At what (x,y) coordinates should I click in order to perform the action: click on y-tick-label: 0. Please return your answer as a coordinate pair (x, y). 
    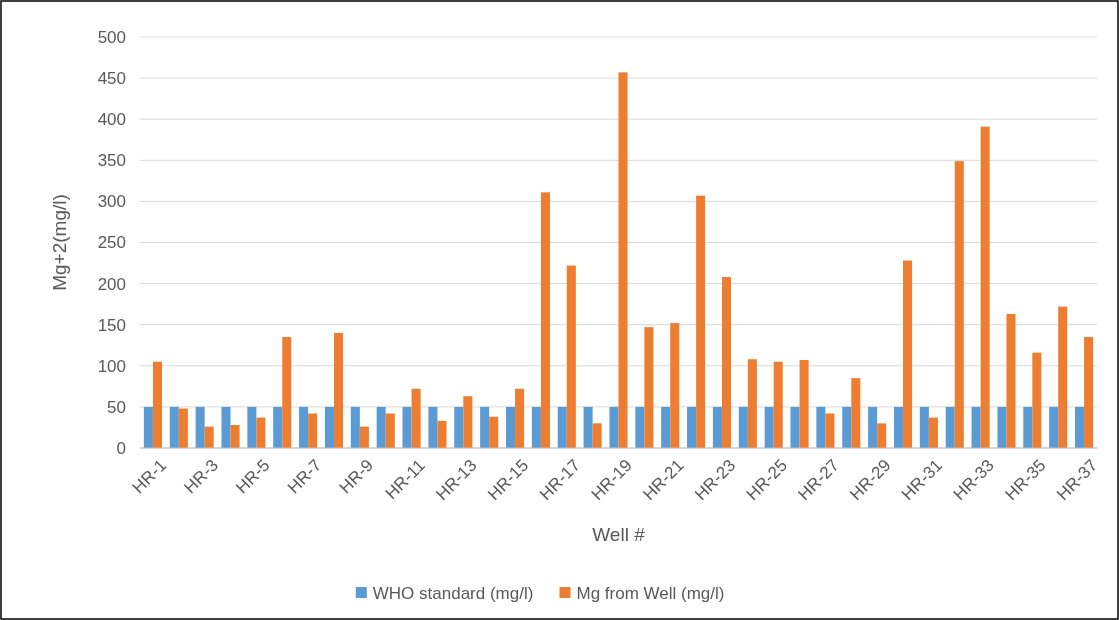
    Looking at the image, I should click on (121, 448).